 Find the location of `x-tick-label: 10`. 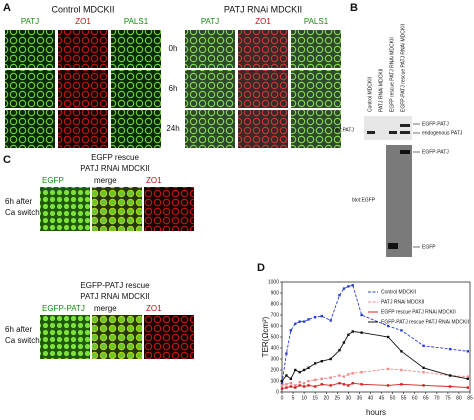

x-tick-label: 10 is located at coordinates (304, 398).